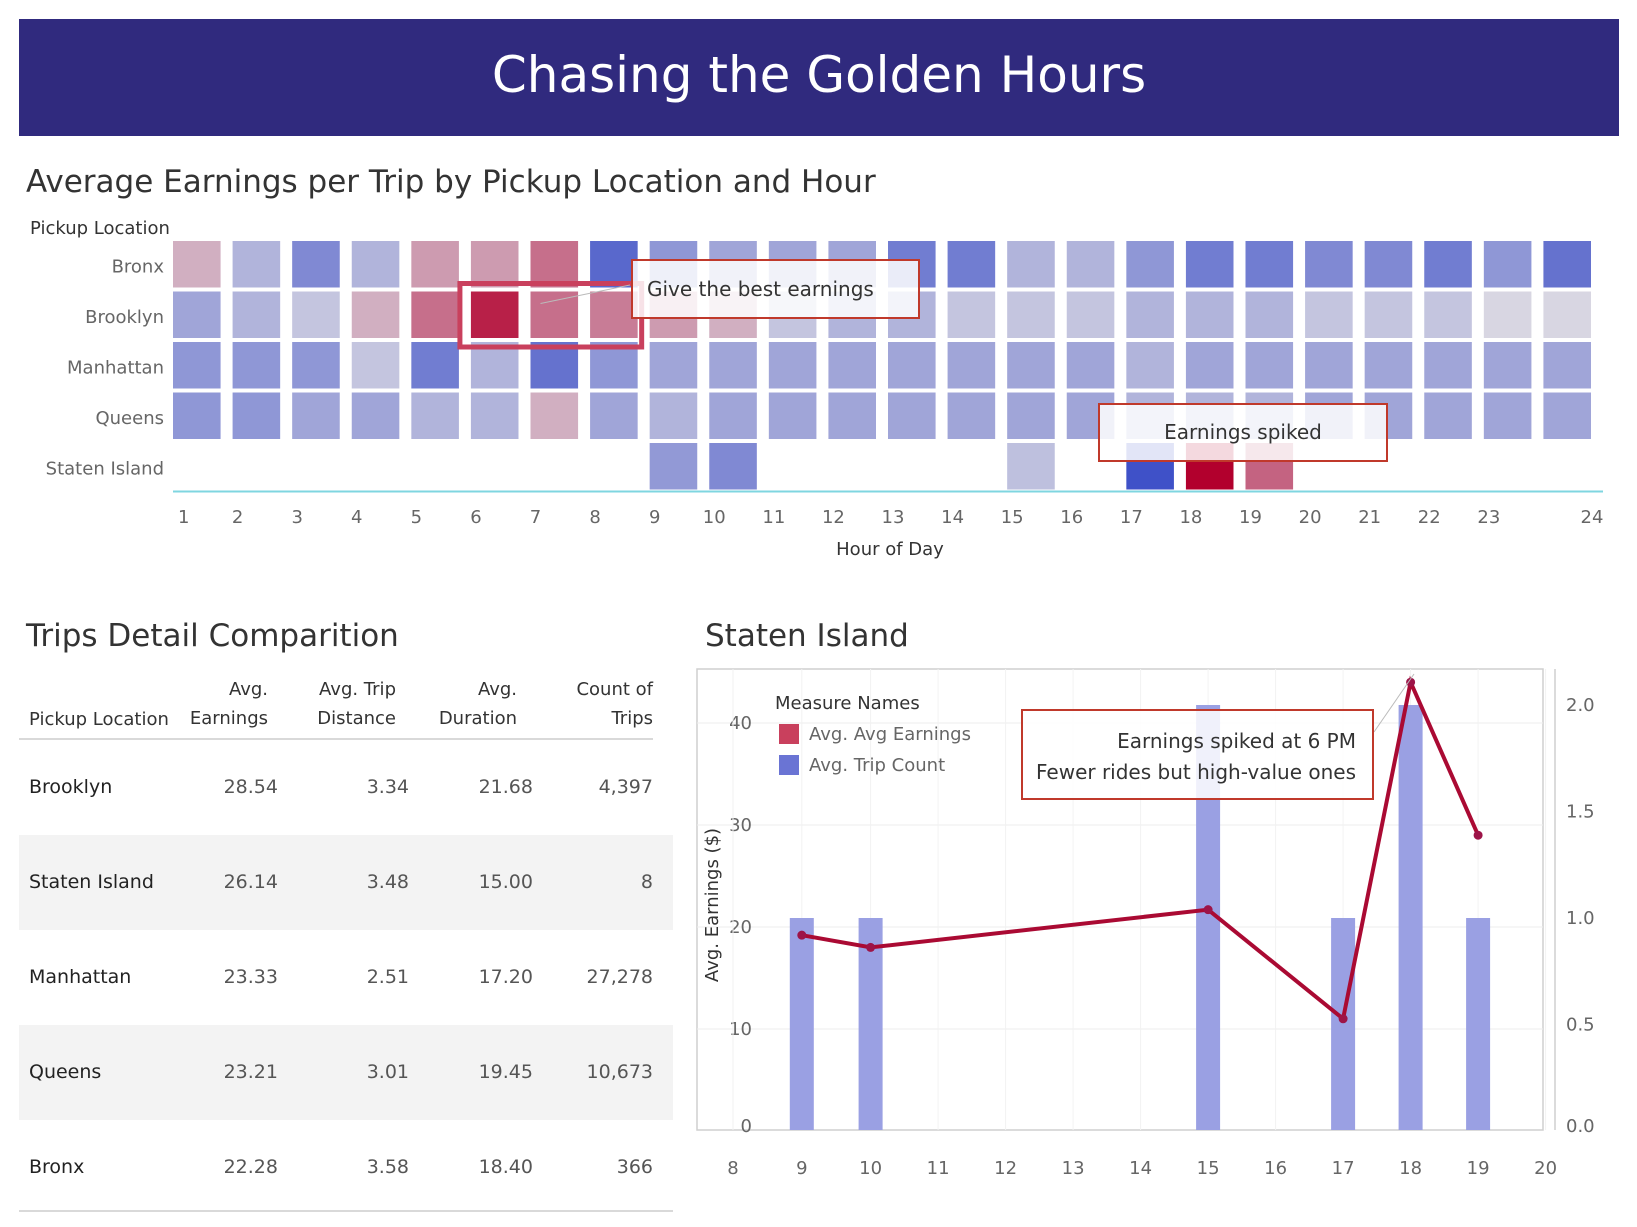  I want to click on annotation-line-2: Fewer rides but high-value ones, so click(1196, 772).